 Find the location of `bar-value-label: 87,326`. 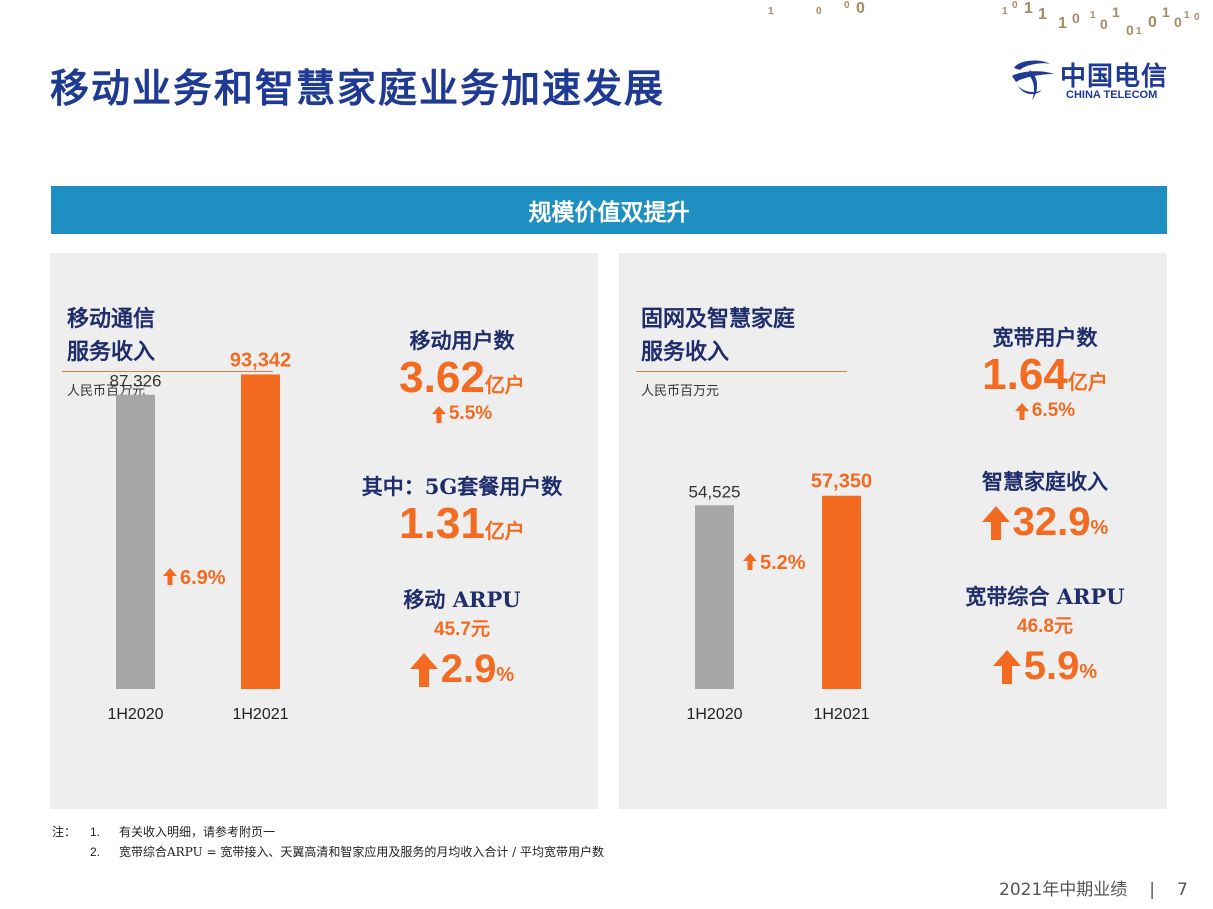

bar-value-label: 87,326 is located at coordinates (136, 381).